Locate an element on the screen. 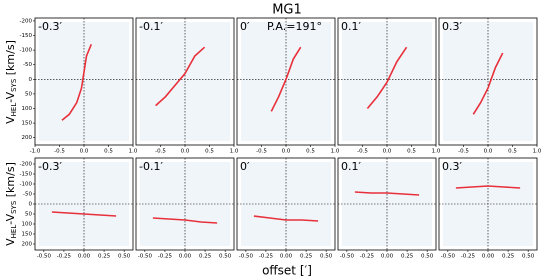  x-tick-label: -1.0 is located at coordinates (35, 152).